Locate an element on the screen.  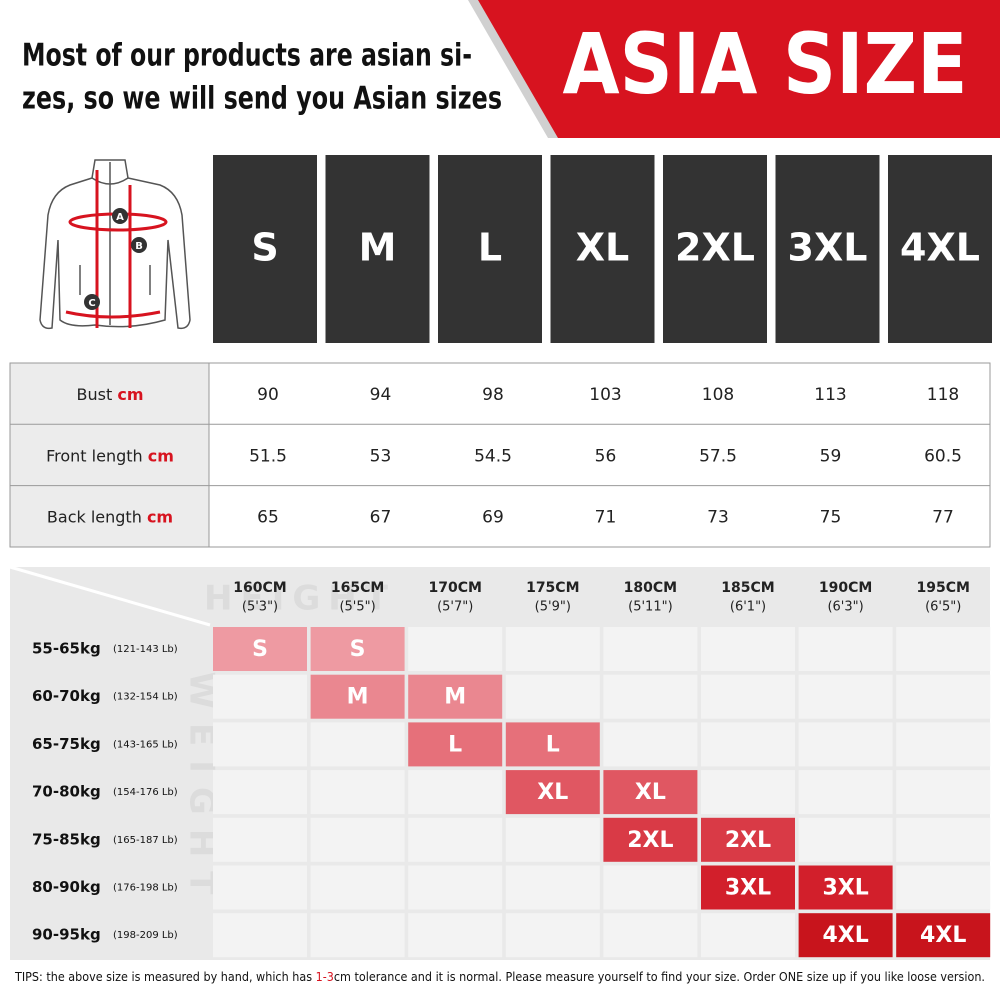
weight-lb: (132-154 Lb) is located at coordinates (145, 697).